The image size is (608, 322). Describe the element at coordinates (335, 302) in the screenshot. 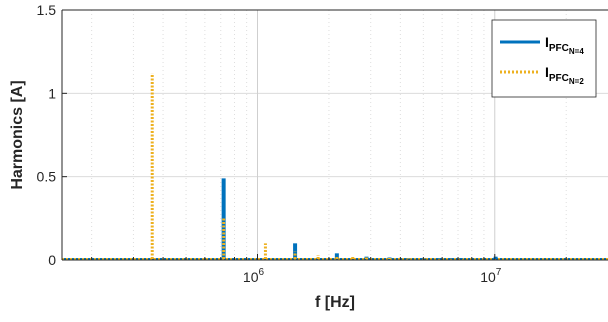

I see `x-axis-title: f [Hz]` at that location.